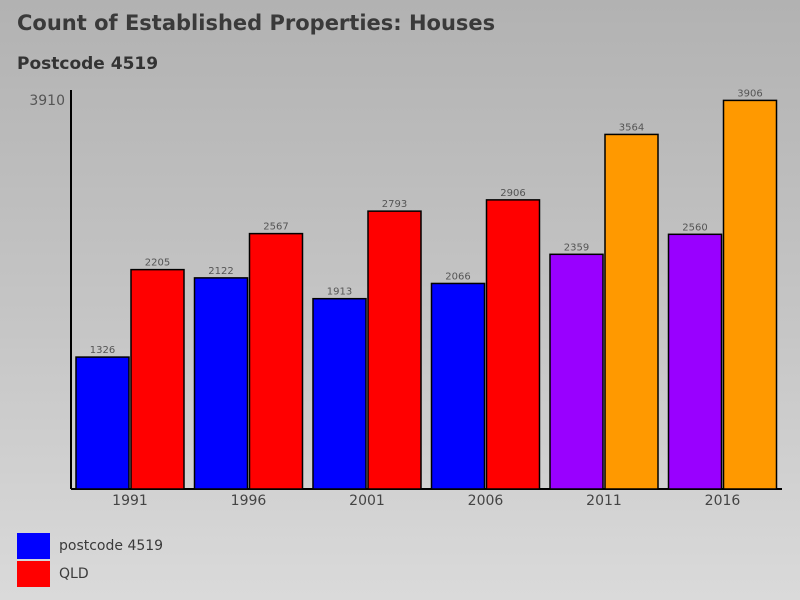 Image resolution: width=800 pixels, height=600 pixels. I want to click on data-label-qld-2001: 2793, so click(394, 204).